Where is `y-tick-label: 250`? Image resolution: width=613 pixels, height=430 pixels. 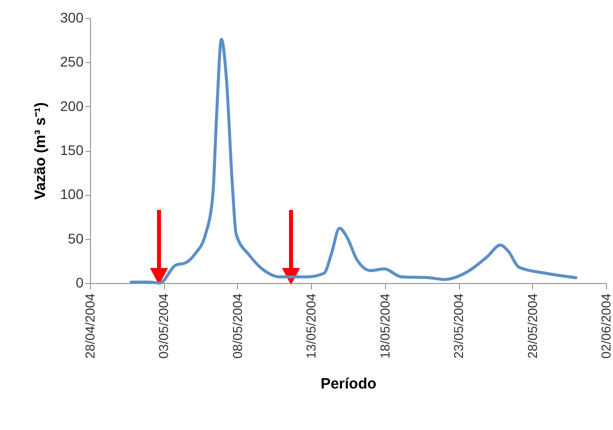 y-tick-label: 250 is located at coordinates (72, 62).